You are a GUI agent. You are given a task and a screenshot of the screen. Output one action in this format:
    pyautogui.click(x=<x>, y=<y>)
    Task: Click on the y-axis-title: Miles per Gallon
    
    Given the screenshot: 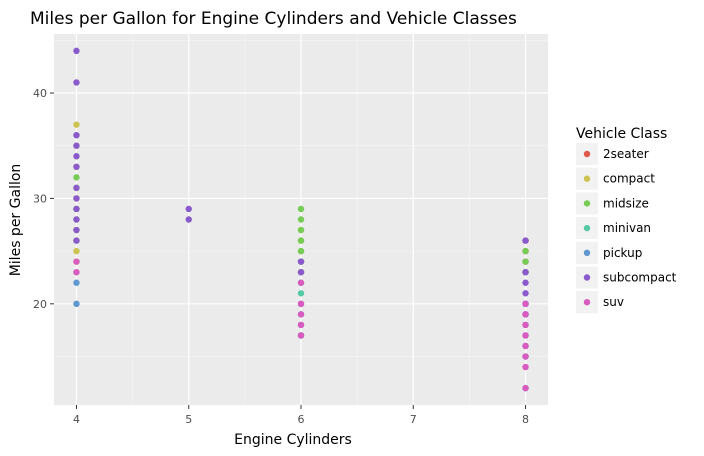 What is the action you would take?
    pyautogui.click(x=16, y=220)
    